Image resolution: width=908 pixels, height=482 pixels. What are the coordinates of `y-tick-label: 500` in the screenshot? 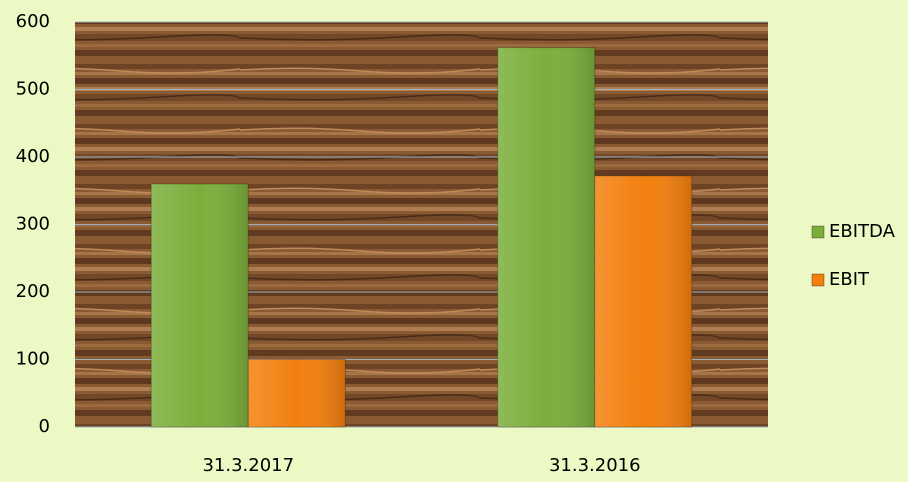 It's located at (33, 89).